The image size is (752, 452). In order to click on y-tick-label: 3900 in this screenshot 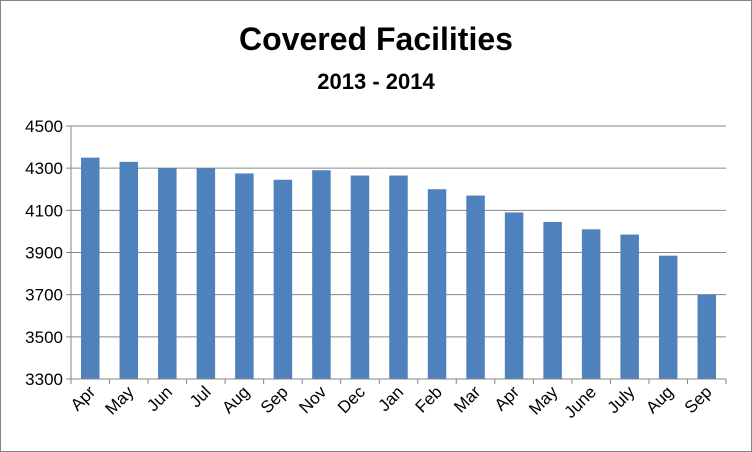, I will do `click(44, 253)`.